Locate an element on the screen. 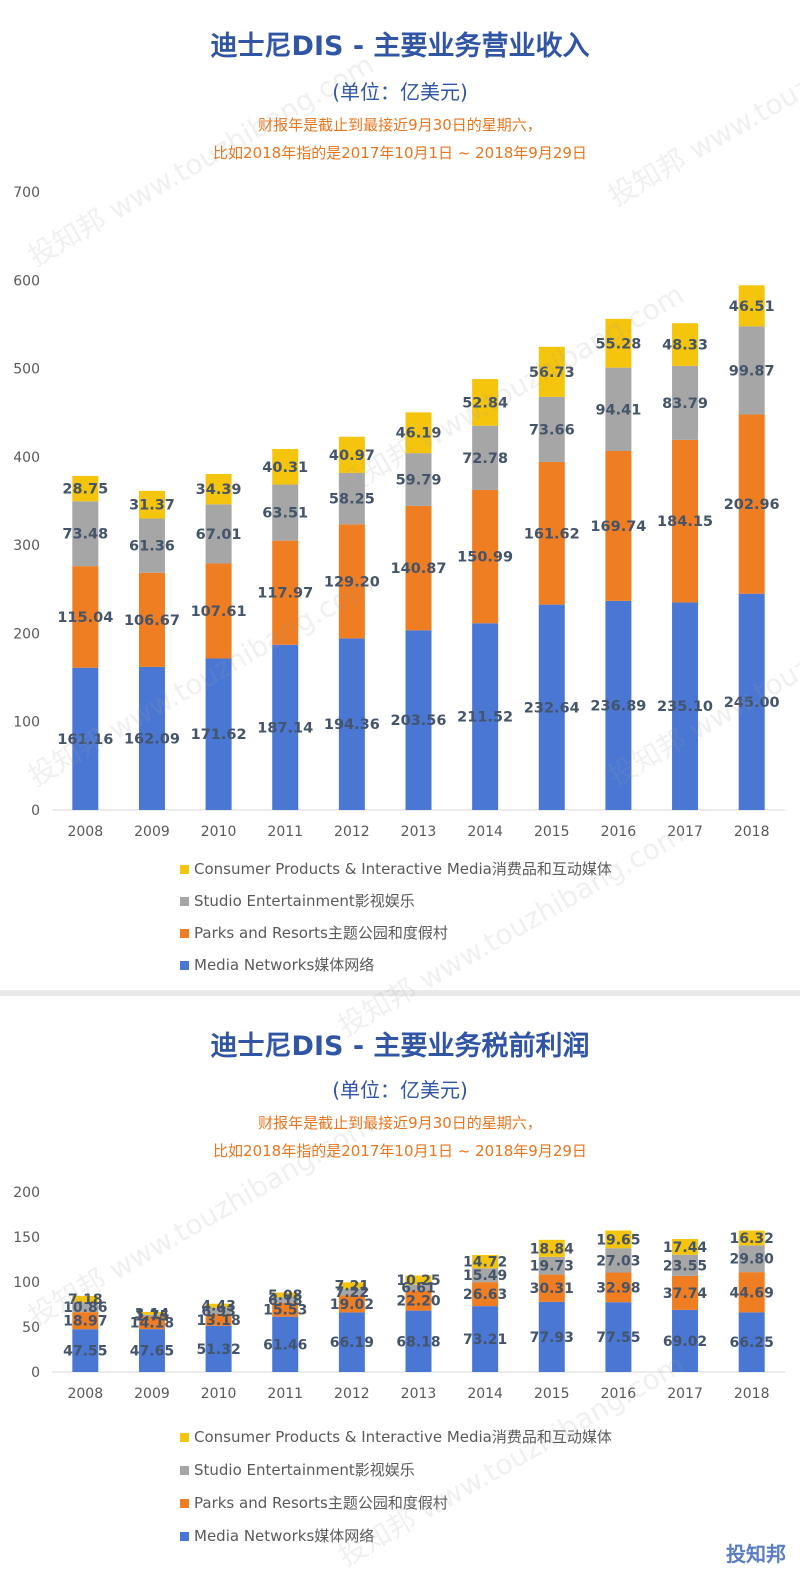 The height and width of the screenshot is (1577, 800). data-label: 27.03 is located at coordinates (618, 1261).